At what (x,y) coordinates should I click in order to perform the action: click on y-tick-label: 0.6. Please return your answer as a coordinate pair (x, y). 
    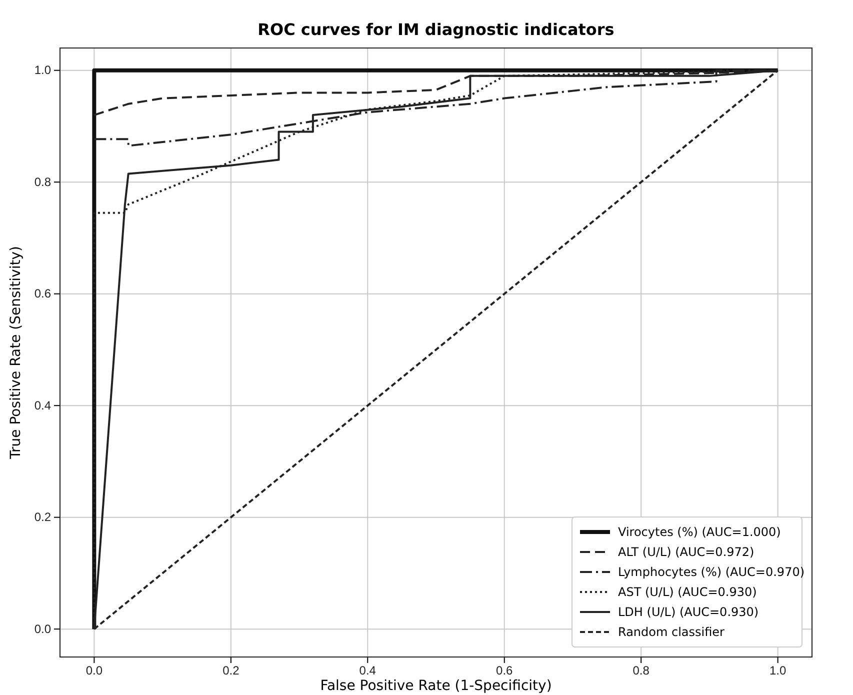
    Looking at the image, I should click on (43, 293).